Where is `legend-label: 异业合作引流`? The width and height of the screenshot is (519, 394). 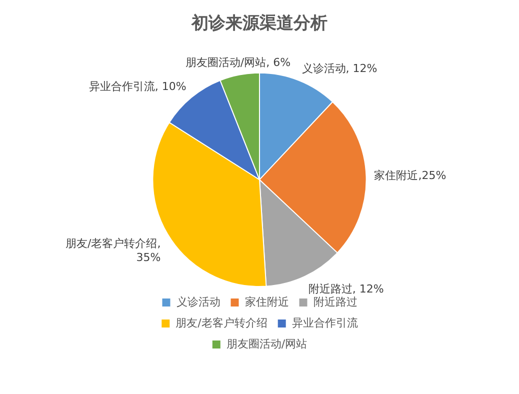
legend-label: 异业合作引流 is located at coordinates (325, 323).